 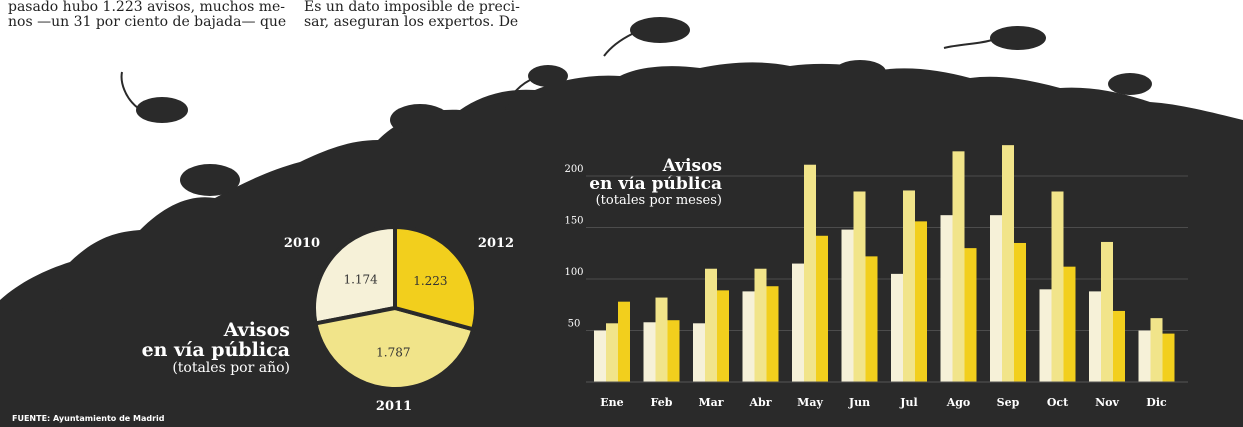 What do you see at coordinates (1020, 312) in the screenshot?
I see `bar-Sep-2012` at bounding box center [1020, 312].